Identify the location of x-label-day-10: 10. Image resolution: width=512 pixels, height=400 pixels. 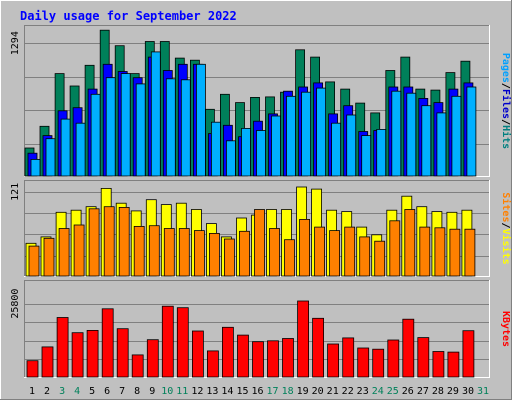
(167, 391).